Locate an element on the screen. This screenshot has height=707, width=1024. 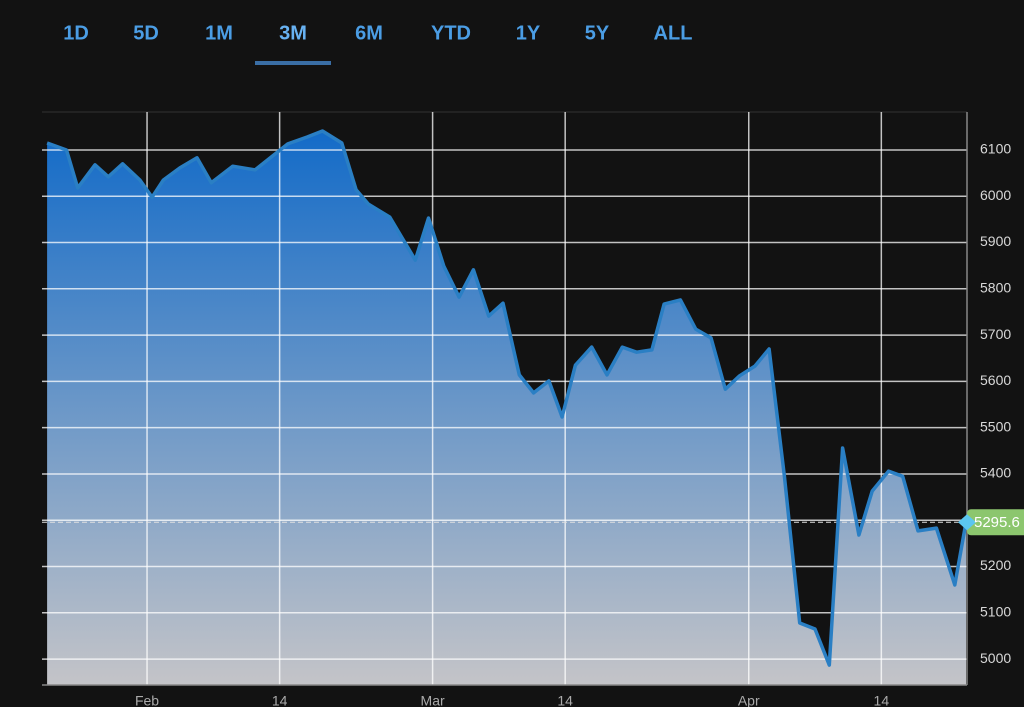
y-tick-label: 5000 is located at coordinates (995, 658).